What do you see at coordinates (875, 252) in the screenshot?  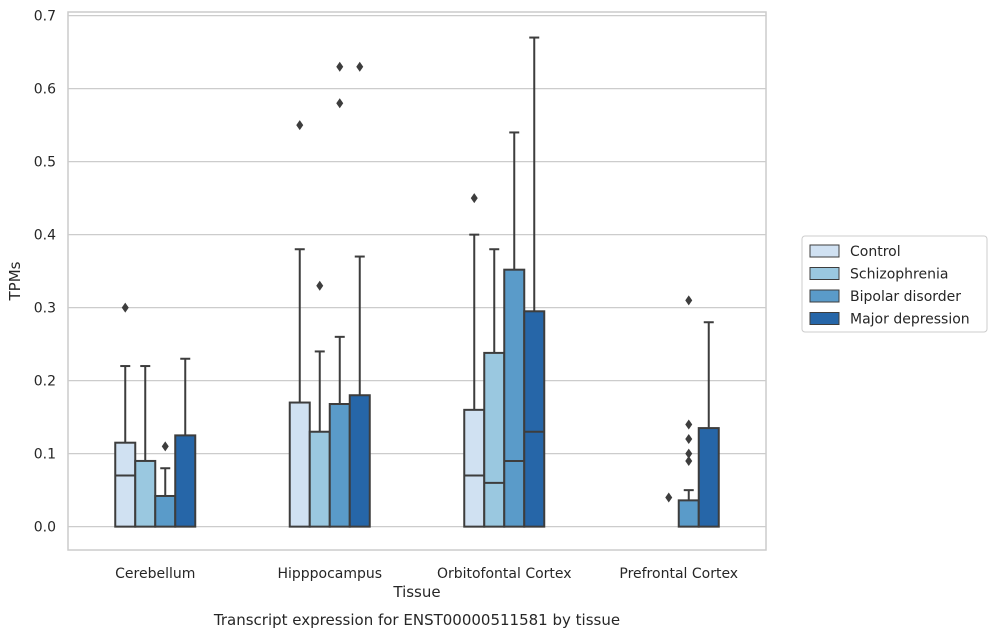 I see `legend-label: Control` at bounding box center [875, 252].